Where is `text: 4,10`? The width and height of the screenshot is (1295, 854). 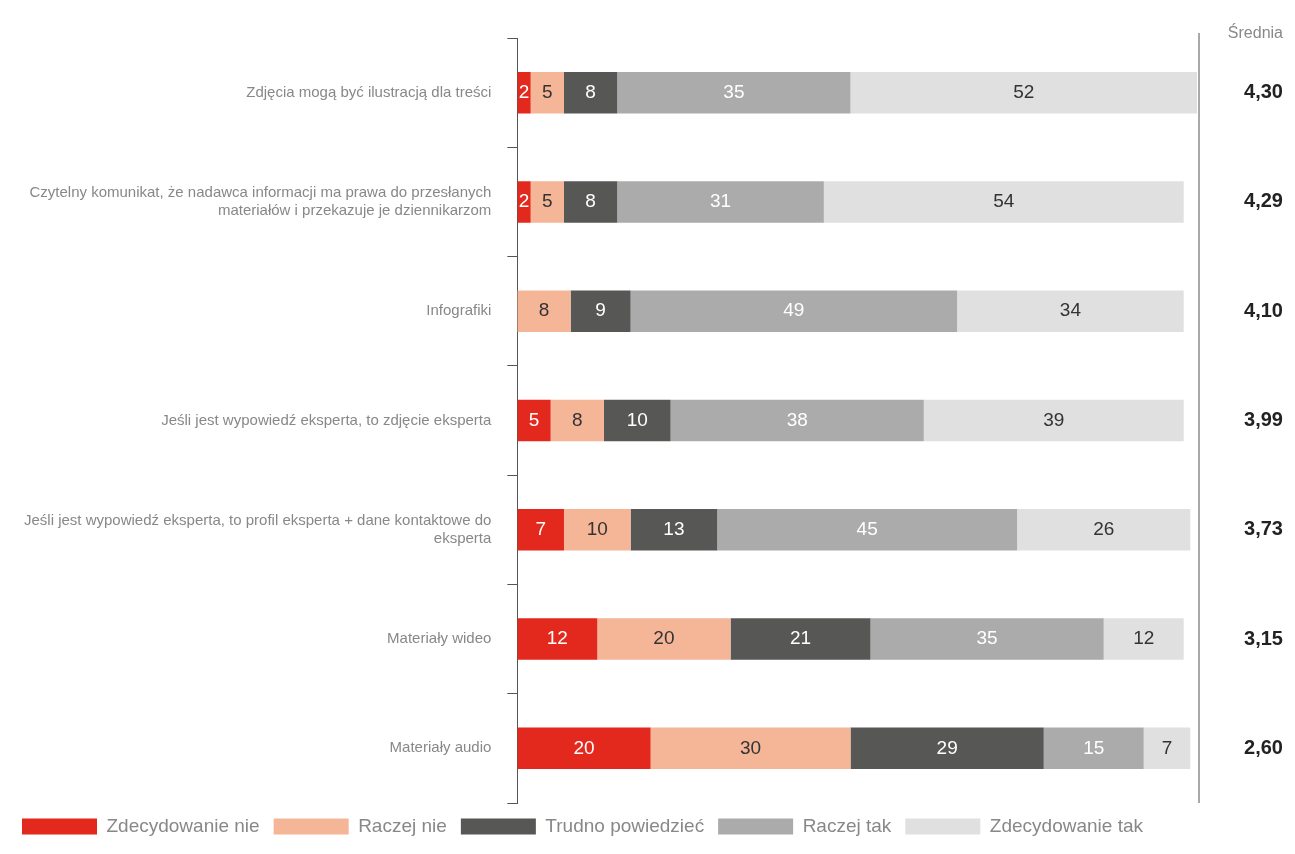 text: 4,10 is located at coordinates (1263, 309).